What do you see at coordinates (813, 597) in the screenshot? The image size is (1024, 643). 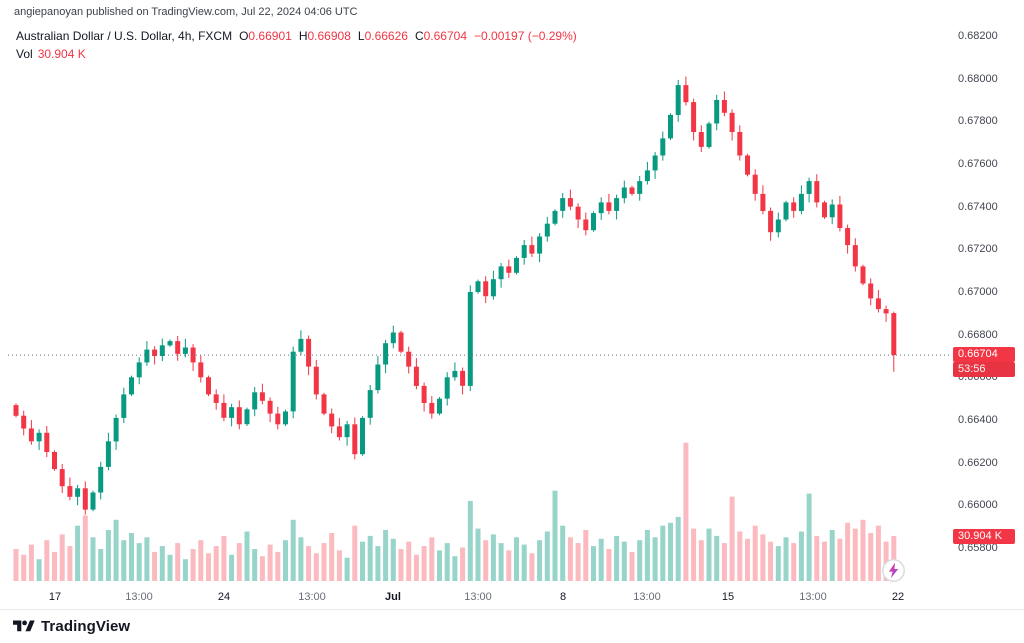 I see `time-tick-label: 13:00` at bounding box center [813, 597].